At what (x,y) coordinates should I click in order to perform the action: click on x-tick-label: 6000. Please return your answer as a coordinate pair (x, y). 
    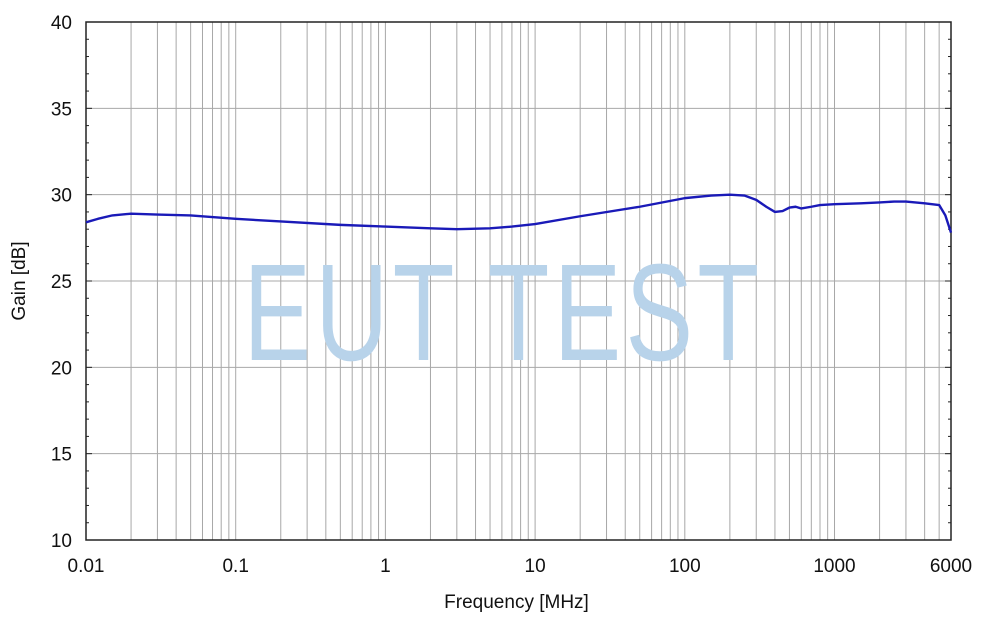
    Looking at the image, I should click on (951, 566).